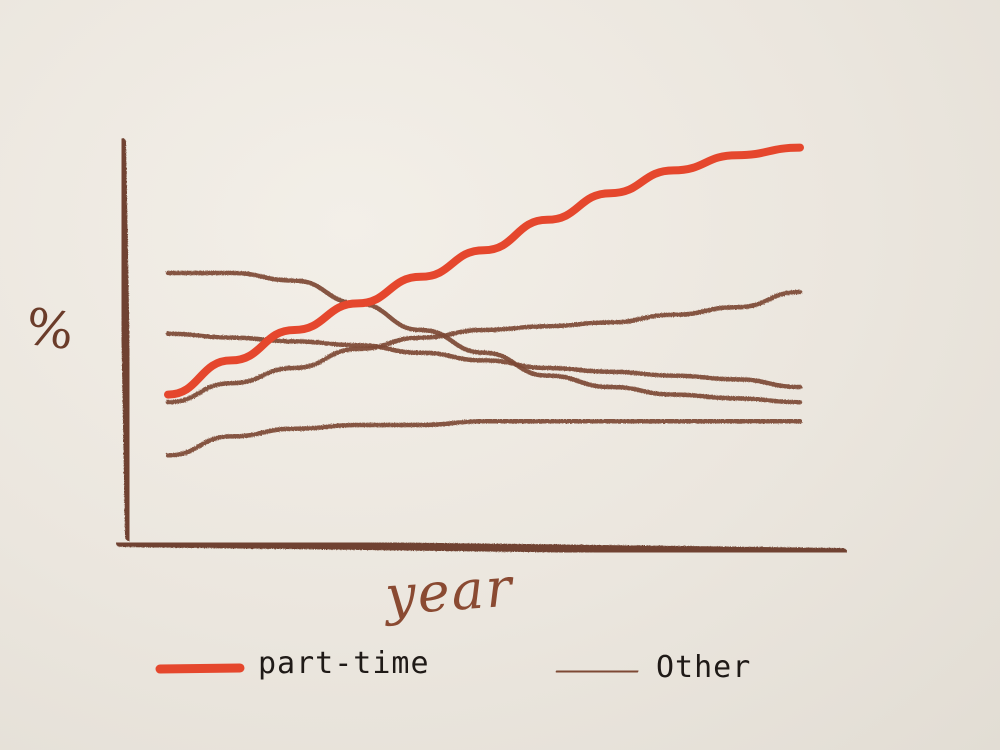 The height and width of the screenshot is (750, 1000). Describe the element at coordinates (481, 547) in the screenshot. I see `x-axis` at that location.